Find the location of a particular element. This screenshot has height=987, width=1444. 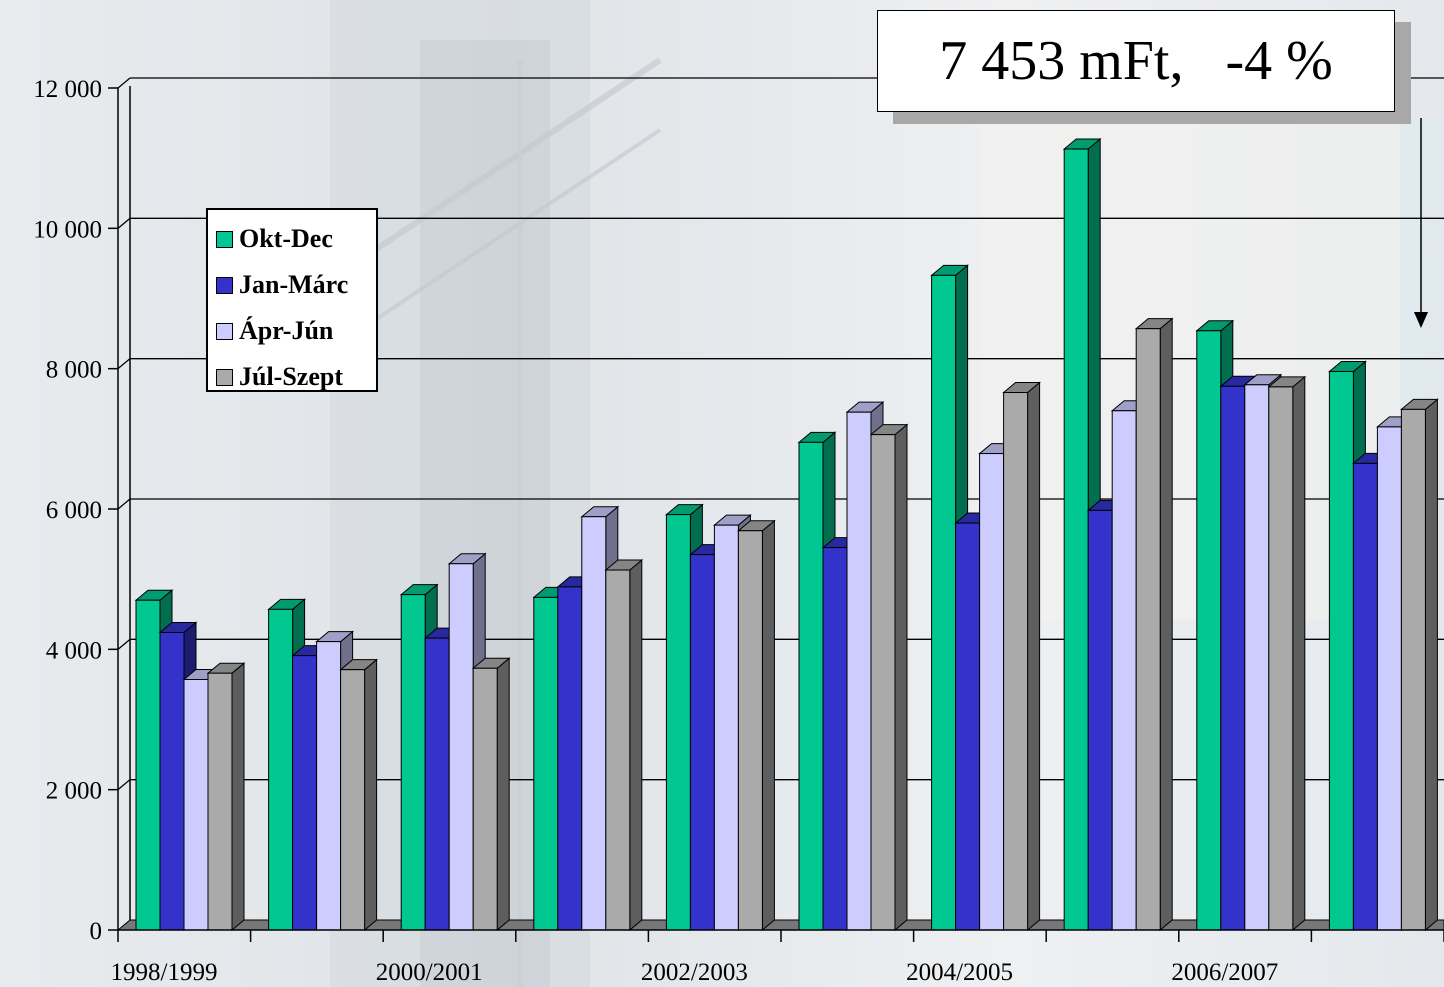

y-tick-label: 2 000 is located at coordinates (74, 791).